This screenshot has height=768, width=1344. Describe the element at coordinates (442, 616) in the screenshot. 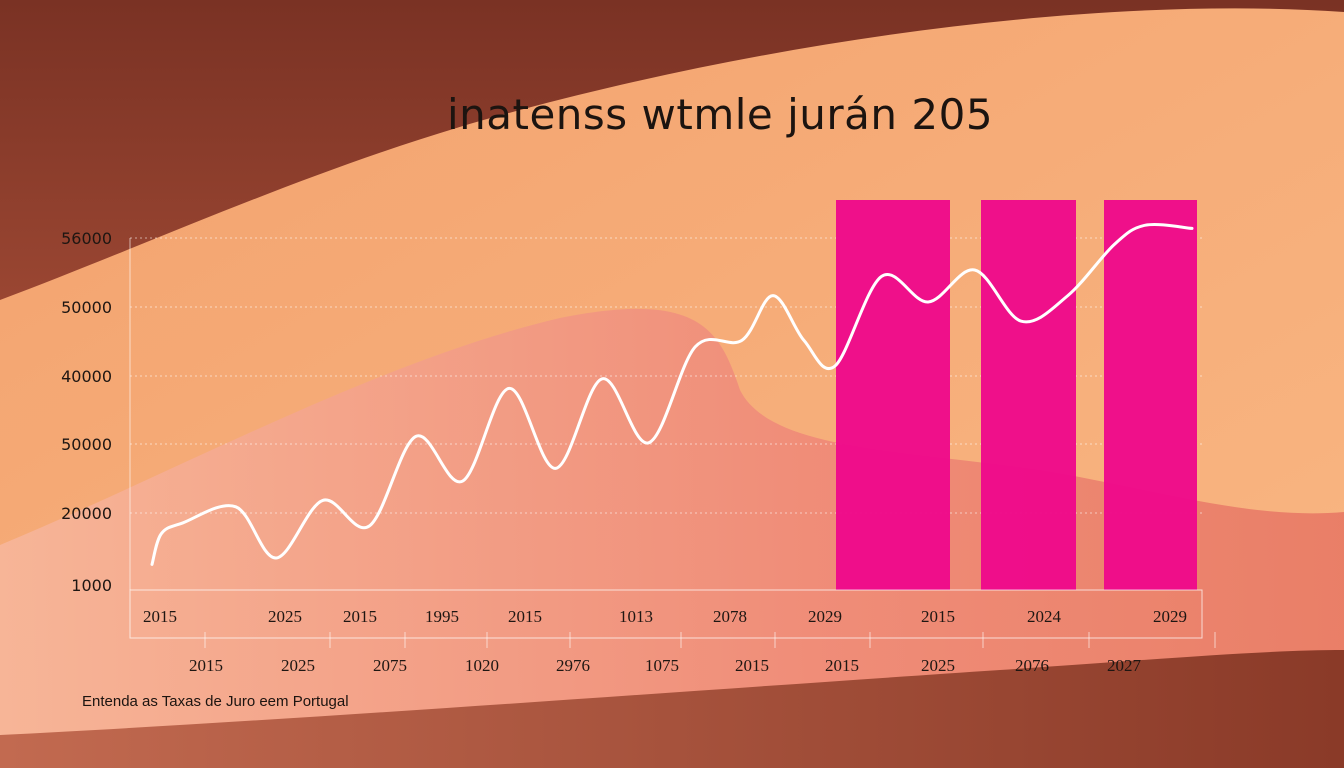

I see `x-tick-label: 1995` at that location.